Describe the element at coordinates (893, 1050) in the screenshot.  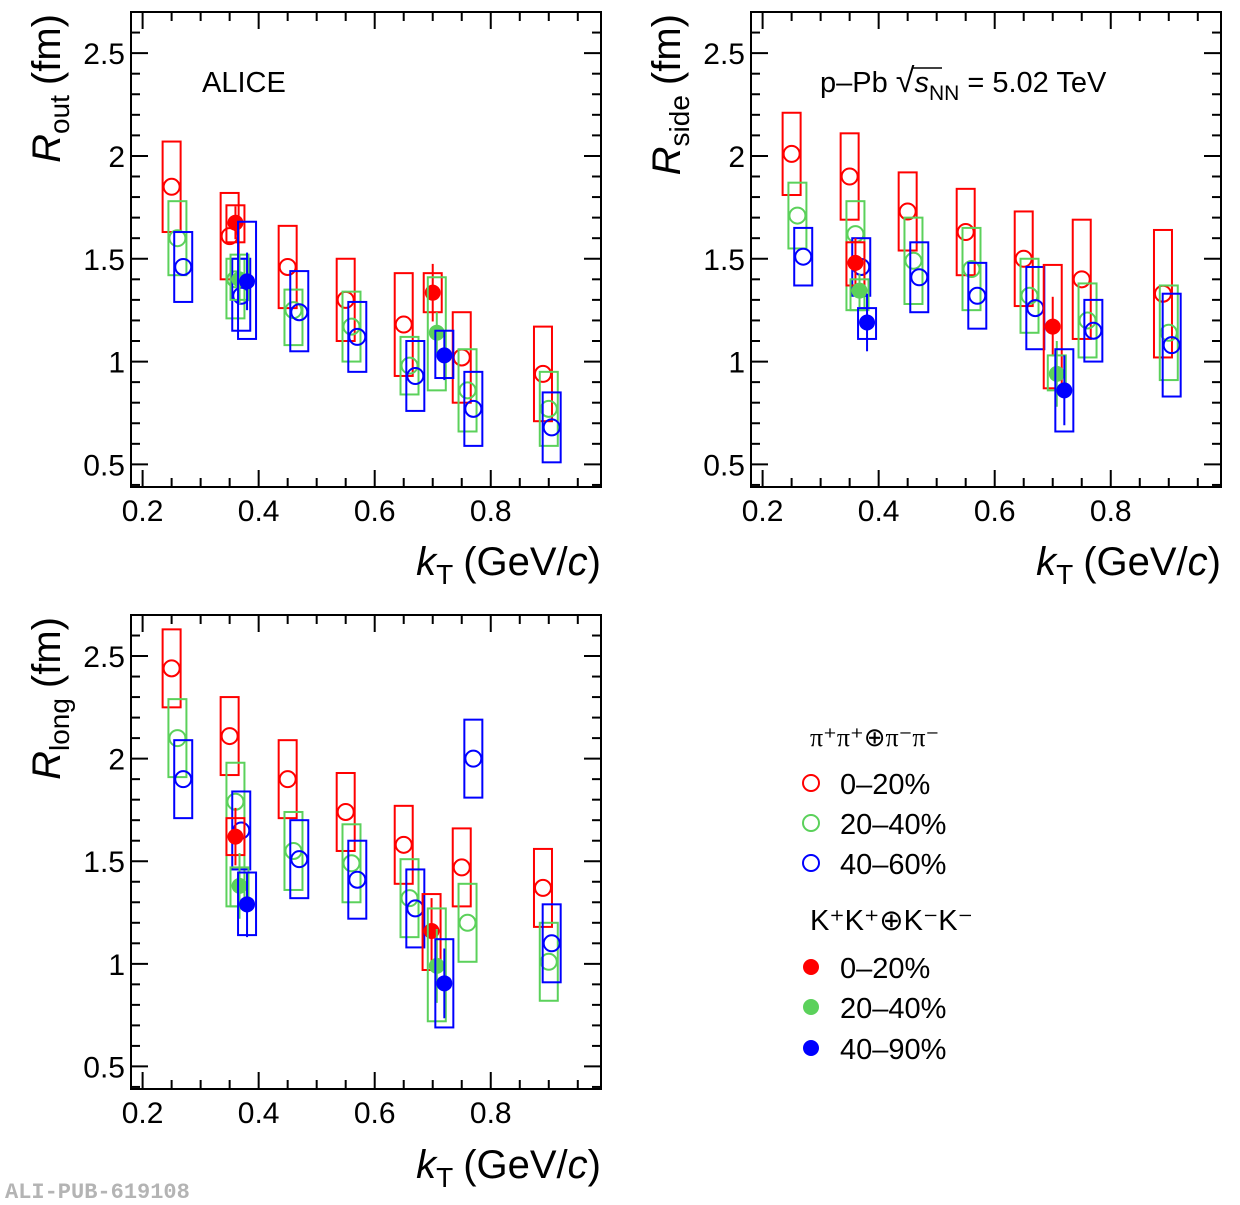
I see `legend-label: 40–90%` at that location.